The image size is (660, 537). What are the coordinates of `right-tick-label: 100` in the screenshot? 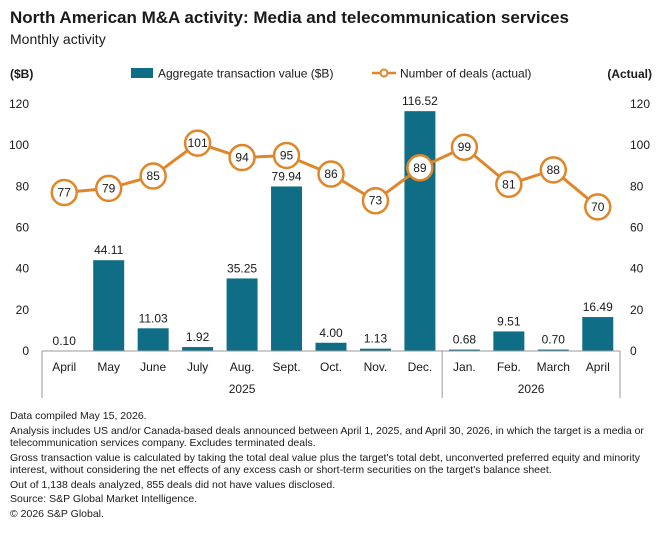 It's located at (640, 145).